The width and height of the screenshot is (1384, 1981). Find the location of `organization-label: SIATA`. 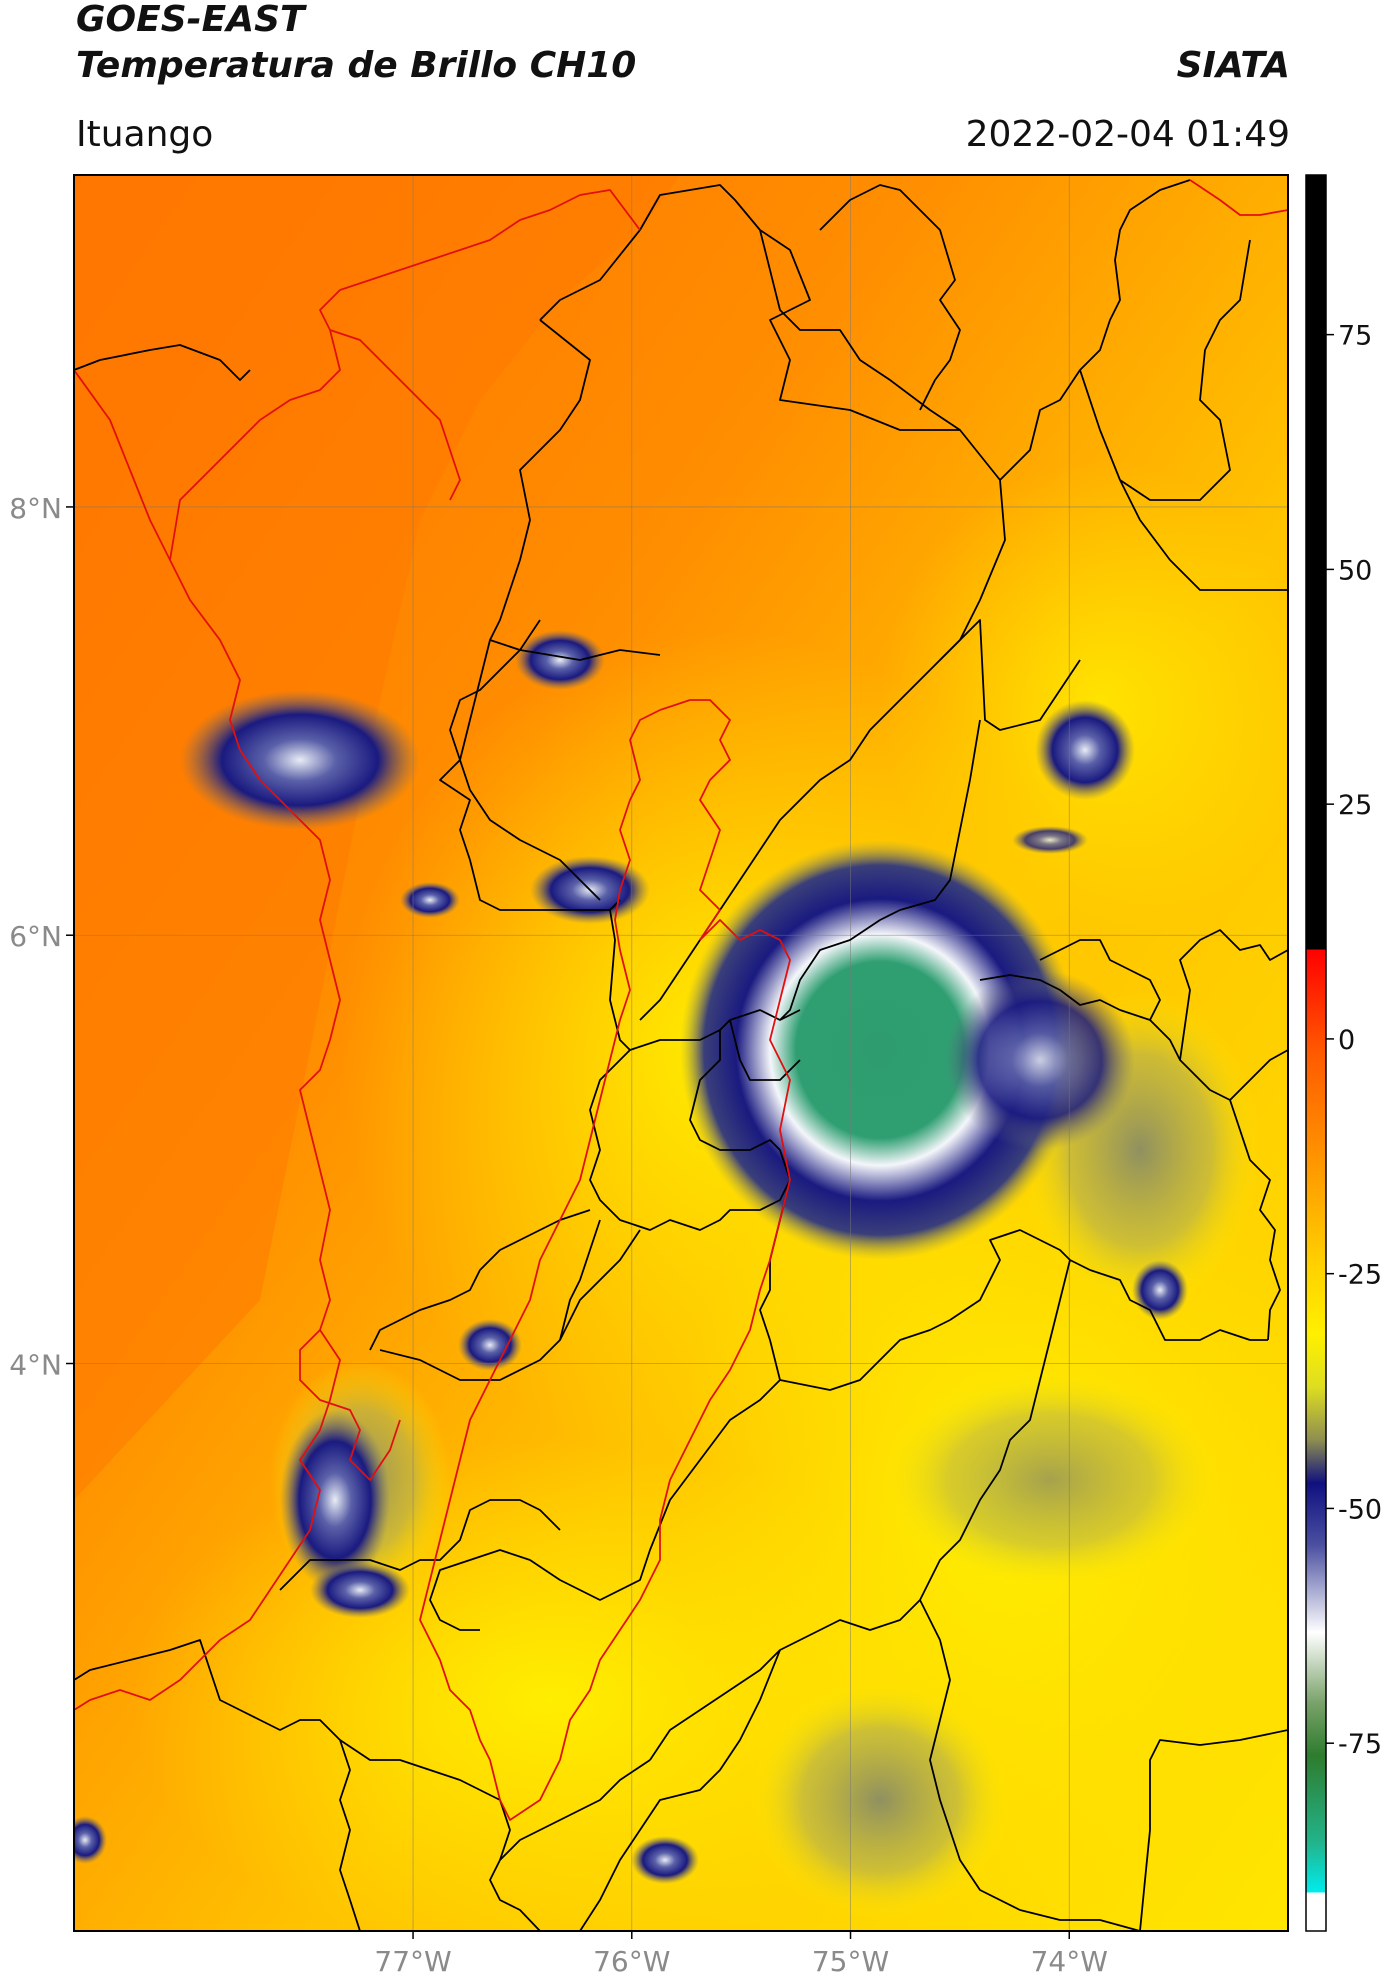

organization-label: SIATA is located at coordinates (1233, 65).